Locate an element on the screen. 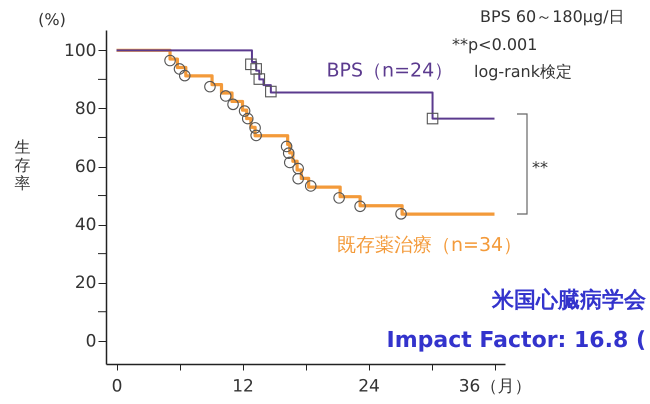 This screenshot has width=650, height=404. annotation: 米国心臓病学会 is located at coordinates (569, 300).